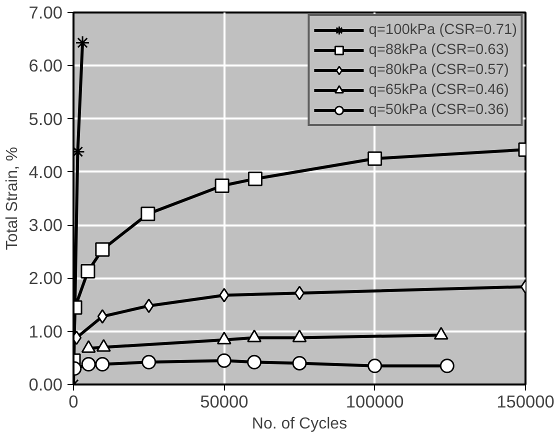  I want to click on y-tick-label: 2.00, so click(45, 278).